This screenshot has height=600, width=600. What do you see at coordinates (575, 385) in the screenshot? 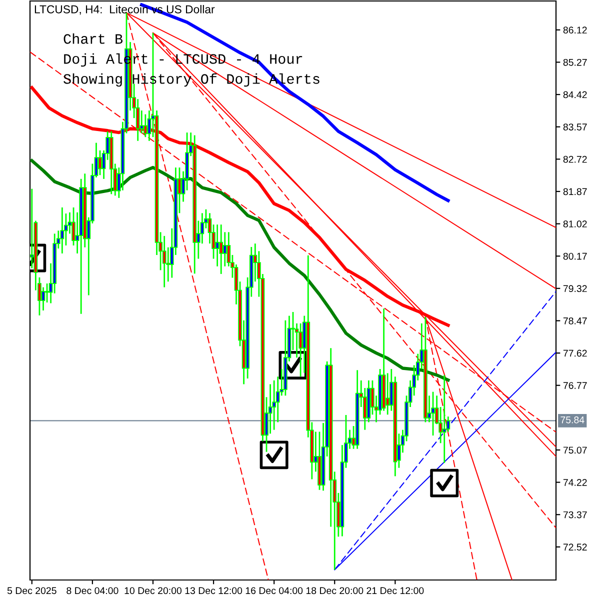
I see `y-tick-label: 76.77` at bounding box center [575, 385].